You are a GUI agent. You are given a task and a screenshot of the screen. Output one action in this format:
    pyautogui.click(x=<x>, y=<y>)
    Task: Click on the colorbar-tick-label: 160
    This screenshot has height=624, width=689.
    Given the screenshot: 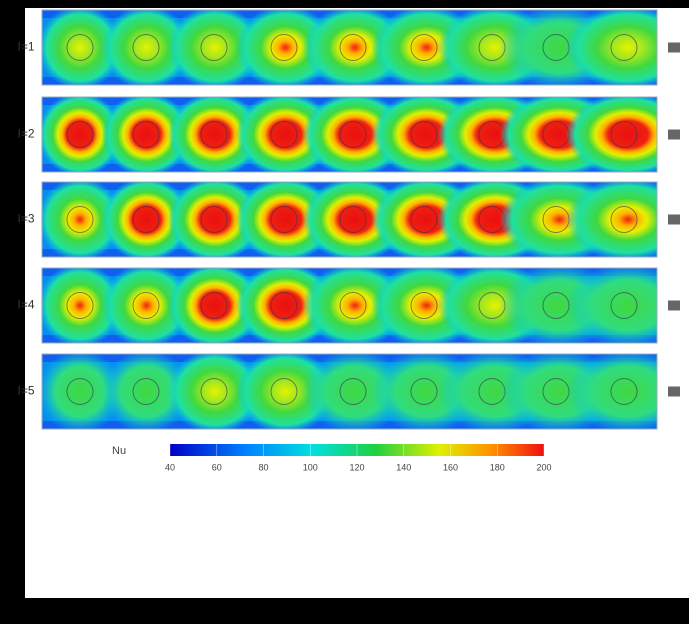 What is the action you would take?
    pyautogui.click(x=450, y=467)
    